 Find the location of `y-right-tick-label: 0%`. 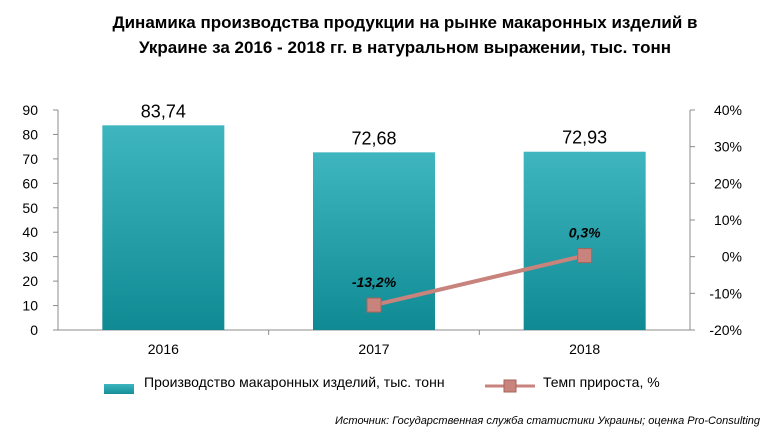

y-right-tick-label: 0% is located at coordinates (732, 257).